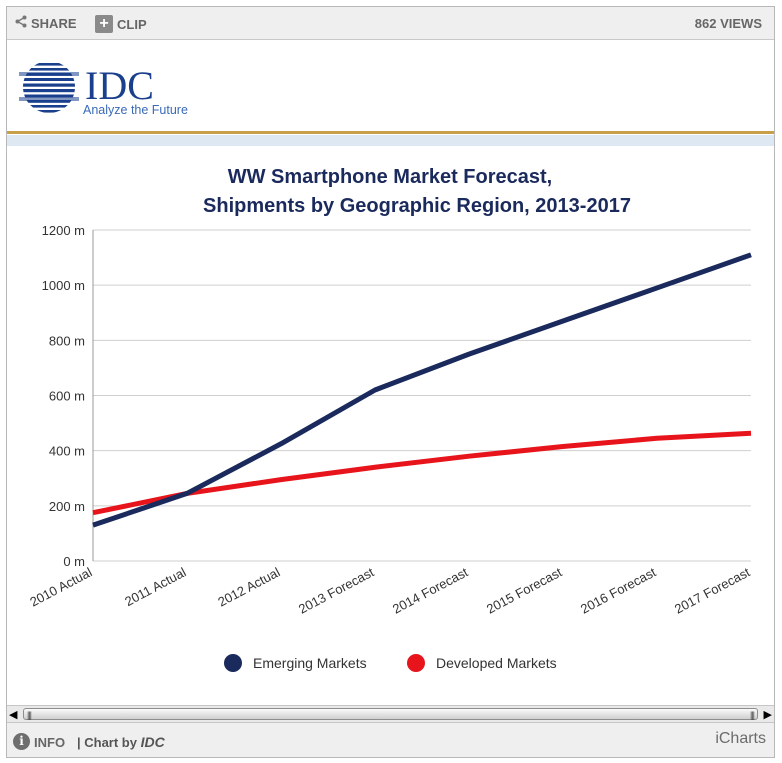 The image size is (782, 763). I want to click on y-tick-label: 800 m, so click(67, 340).